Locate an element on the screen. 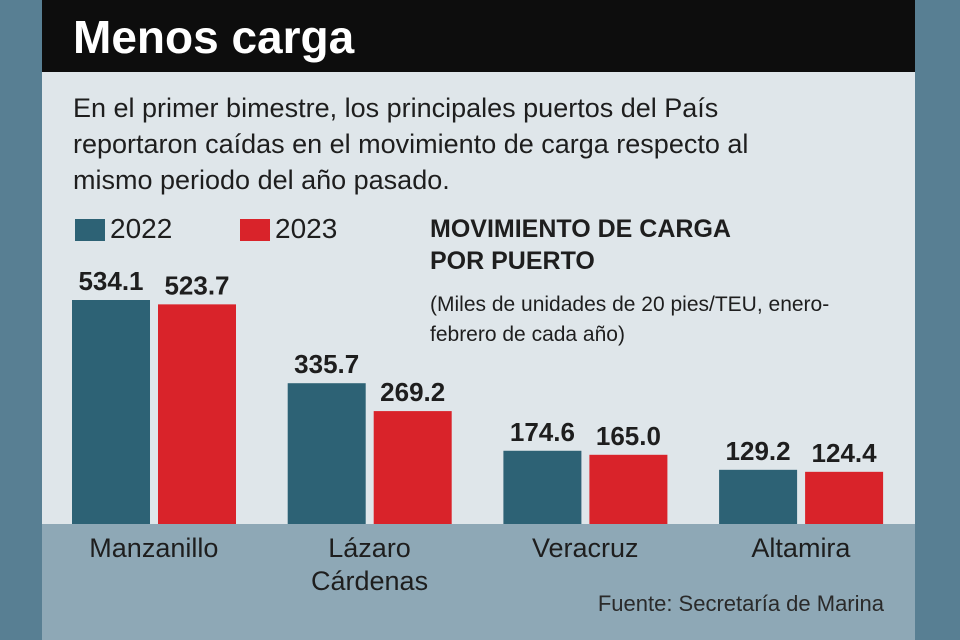  source: Fuente: Secretaría de Marina is located at coordinates (740, 603).